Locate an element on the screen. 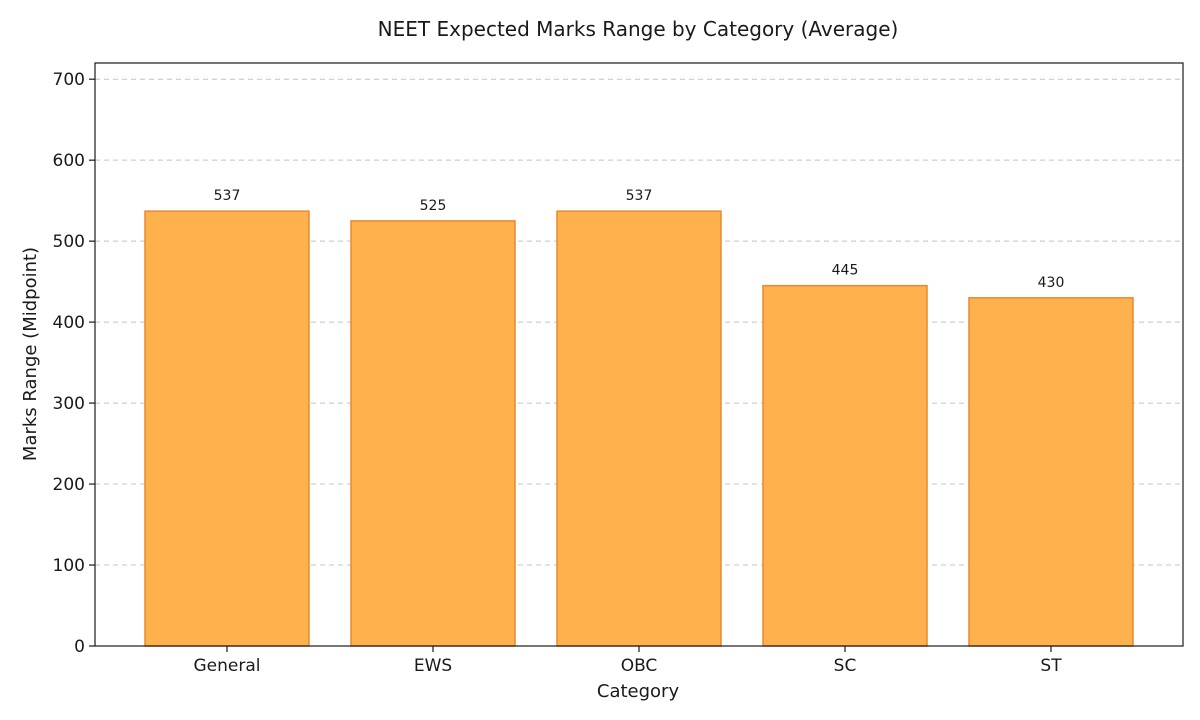  y-tick-label: 0 is located at coordinates (79, 647).